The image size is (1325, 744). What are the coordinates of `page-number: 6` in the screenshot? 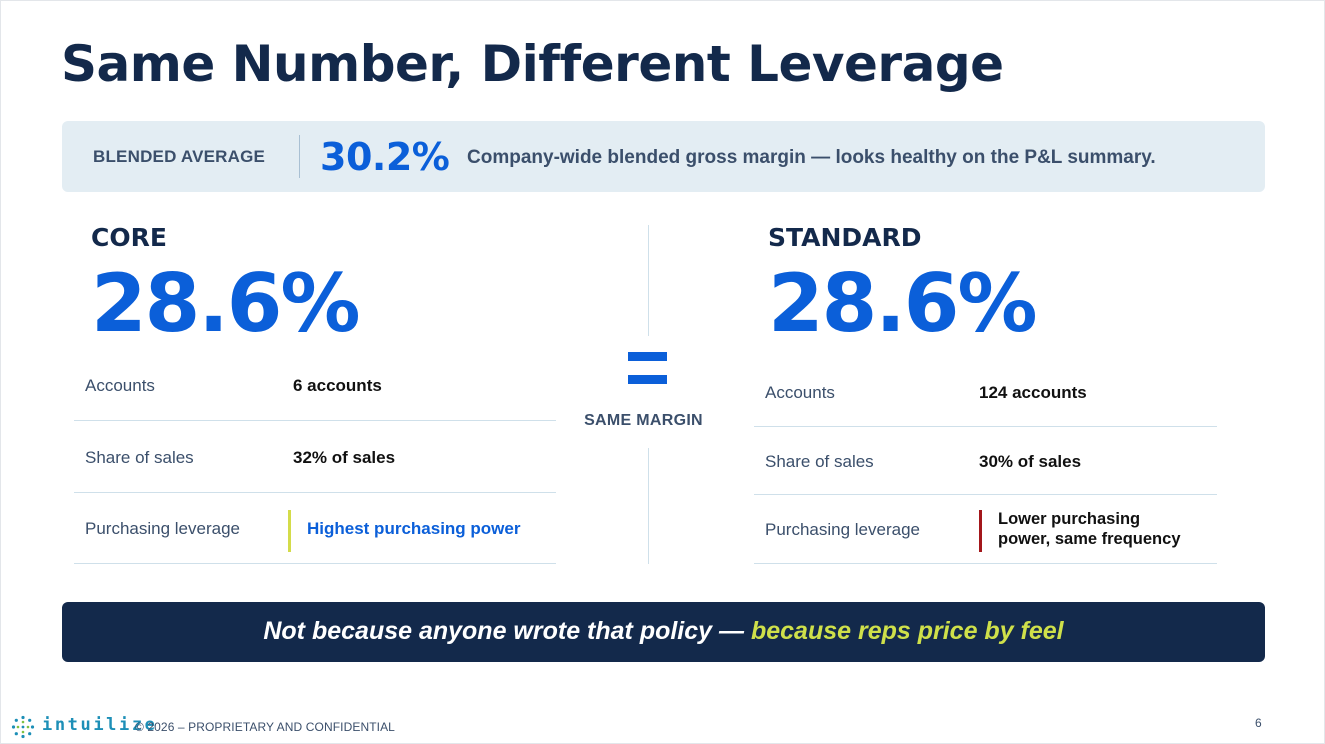 It's located at (1258, 723).